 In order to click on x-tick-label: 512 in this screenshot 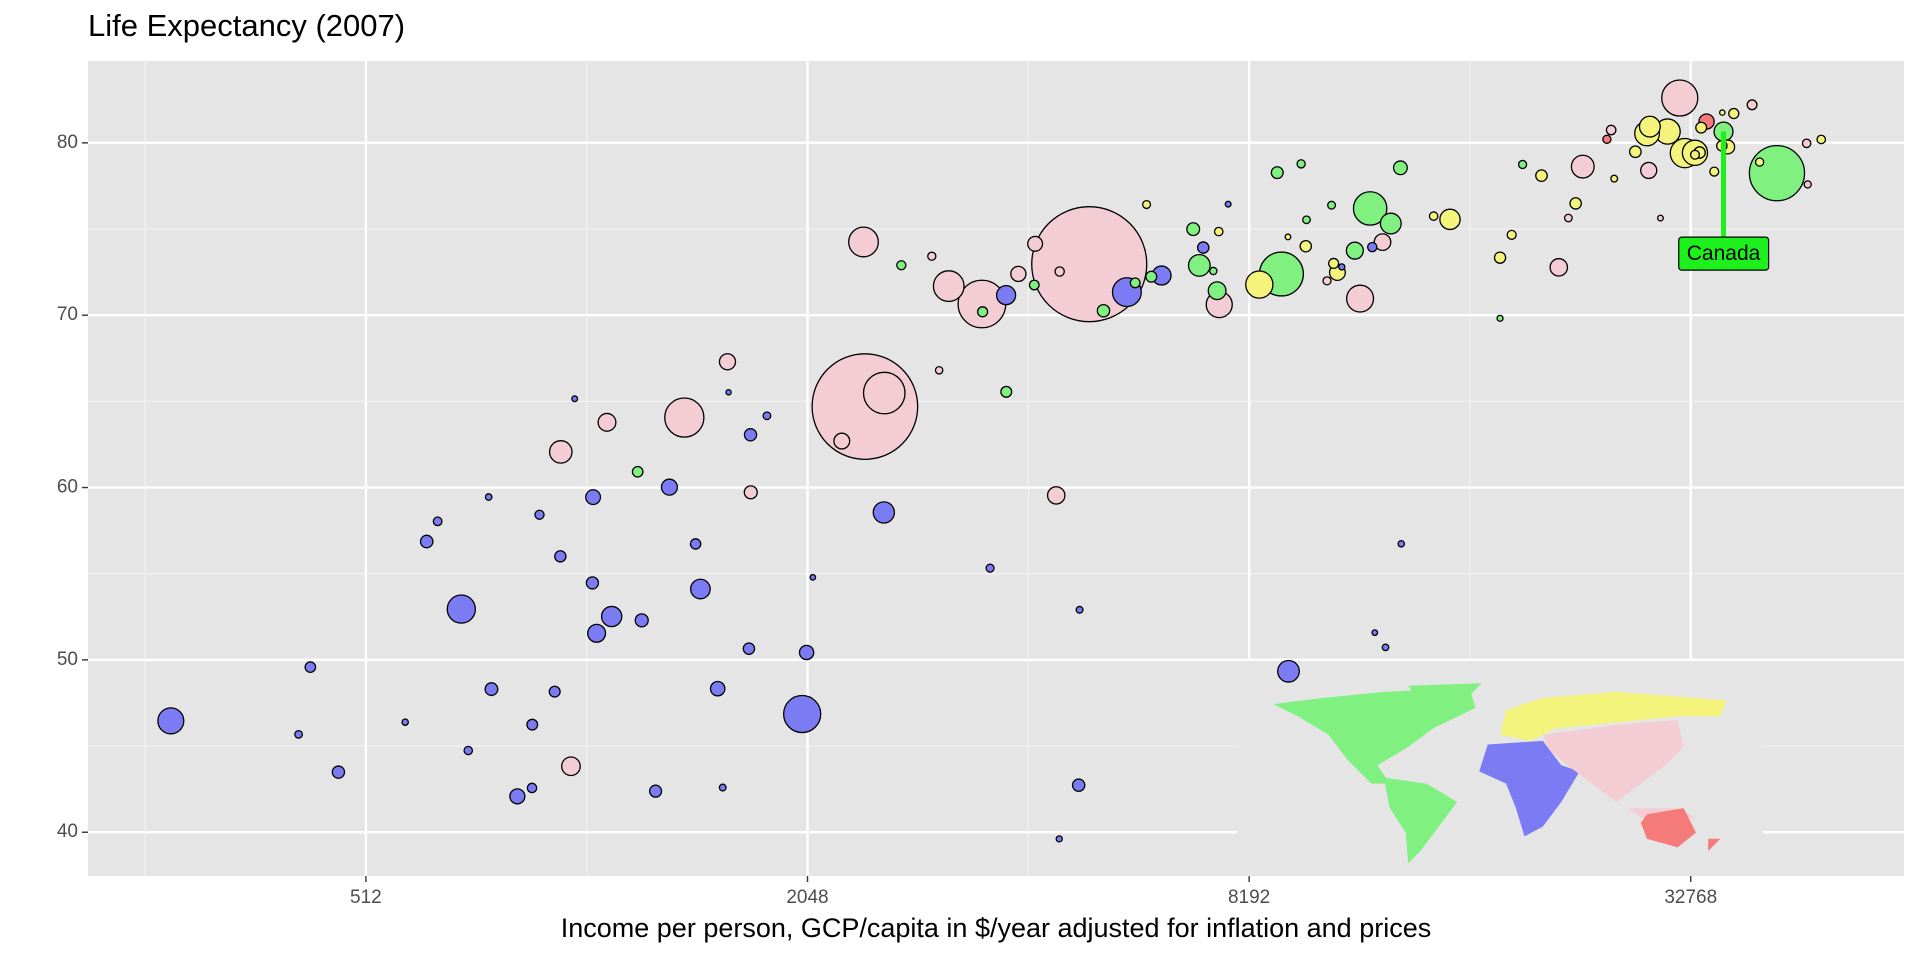, I will do `click(366, 897)`.